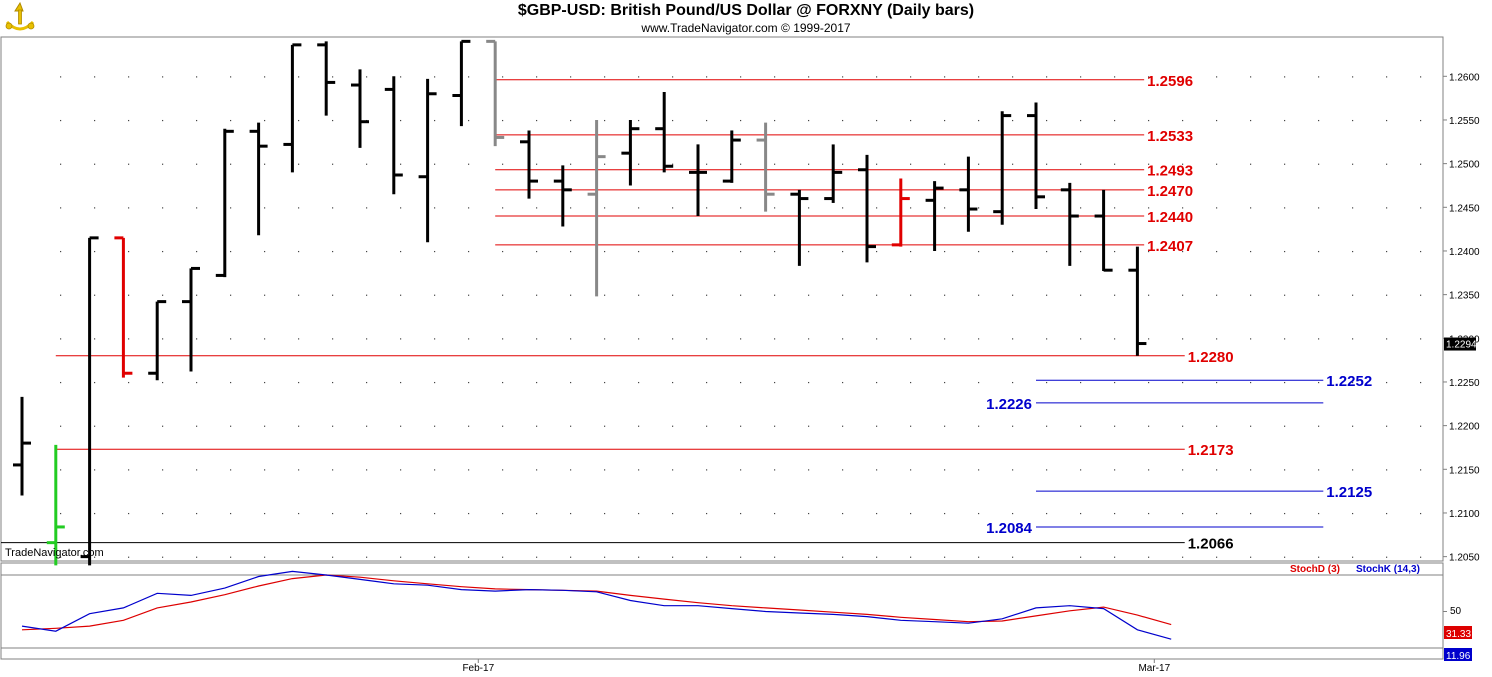 Image resolution: width=1492 pixels, height=677 pixels. I want to click on stochd-value: 31.33, so click(1458, 634).